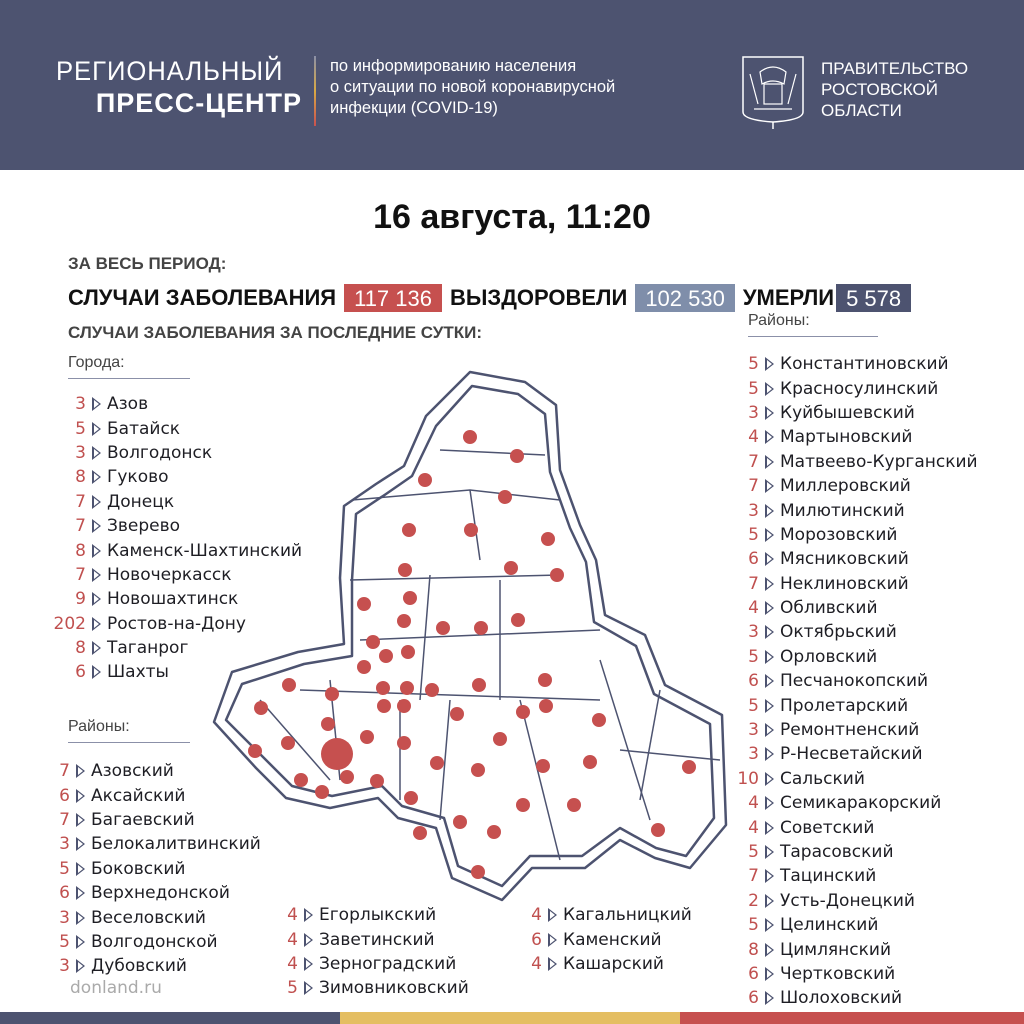 This screenshot has height=1024, width=1024. I want to click on list-item: 5 Волгодонской, so click(150, 942).